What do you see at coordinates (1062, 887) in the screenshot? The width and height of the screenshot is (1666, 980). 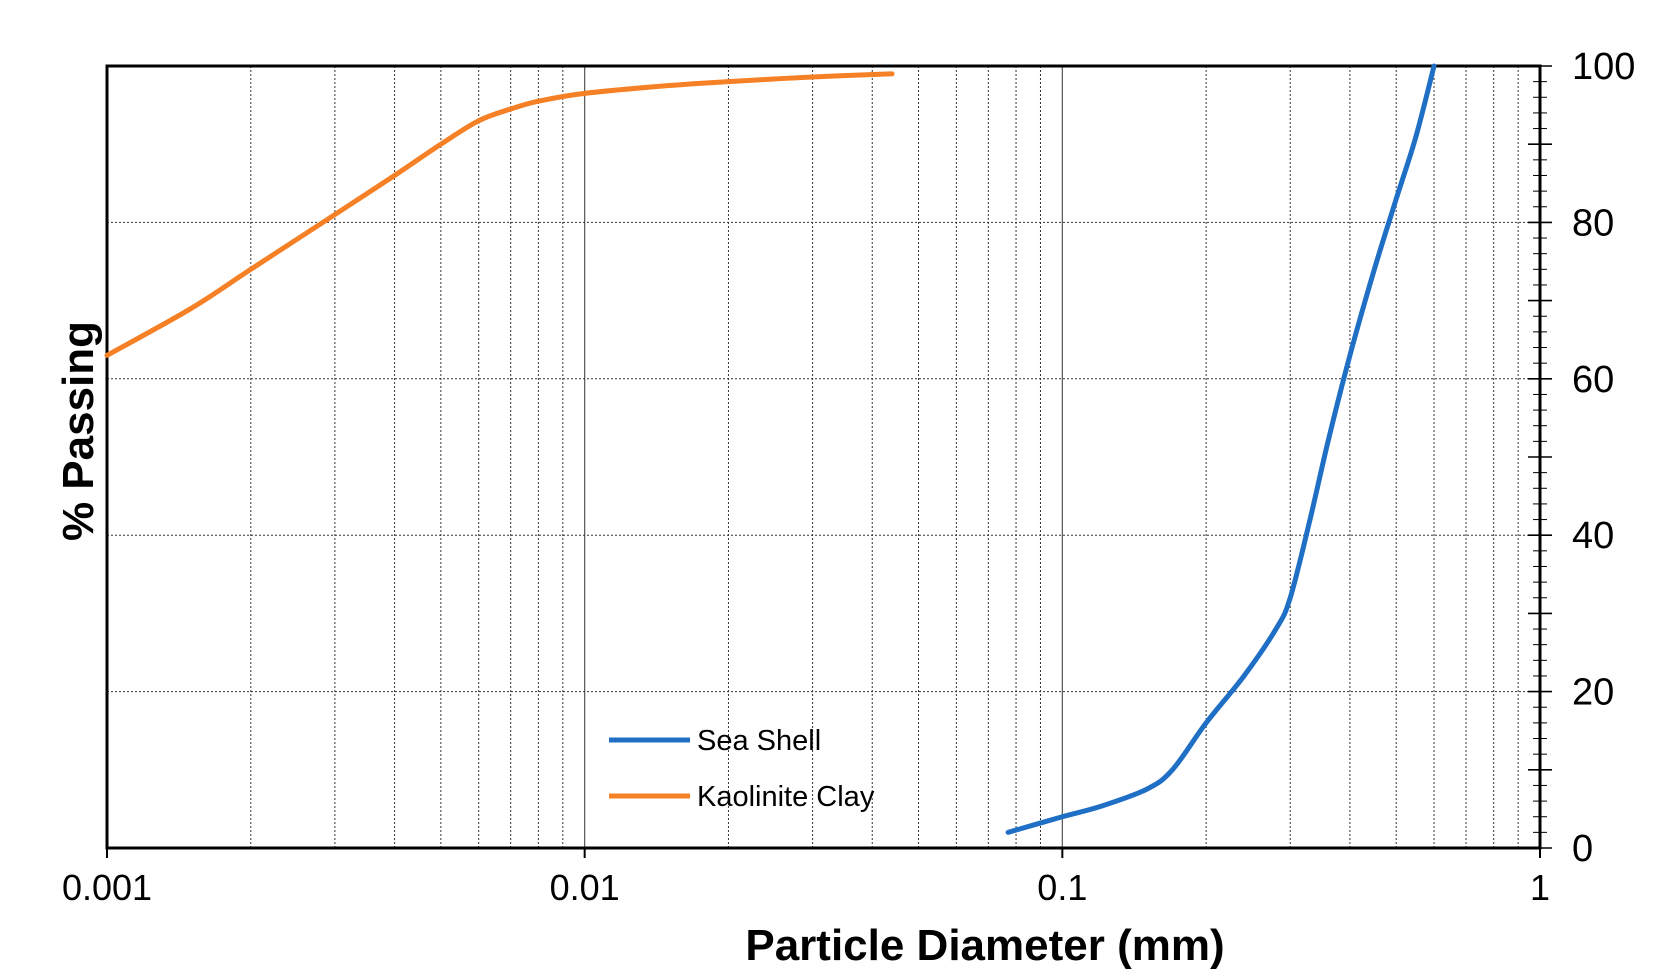 I see `x-tick-label: 0.1` at bounding box center [1062, 887].